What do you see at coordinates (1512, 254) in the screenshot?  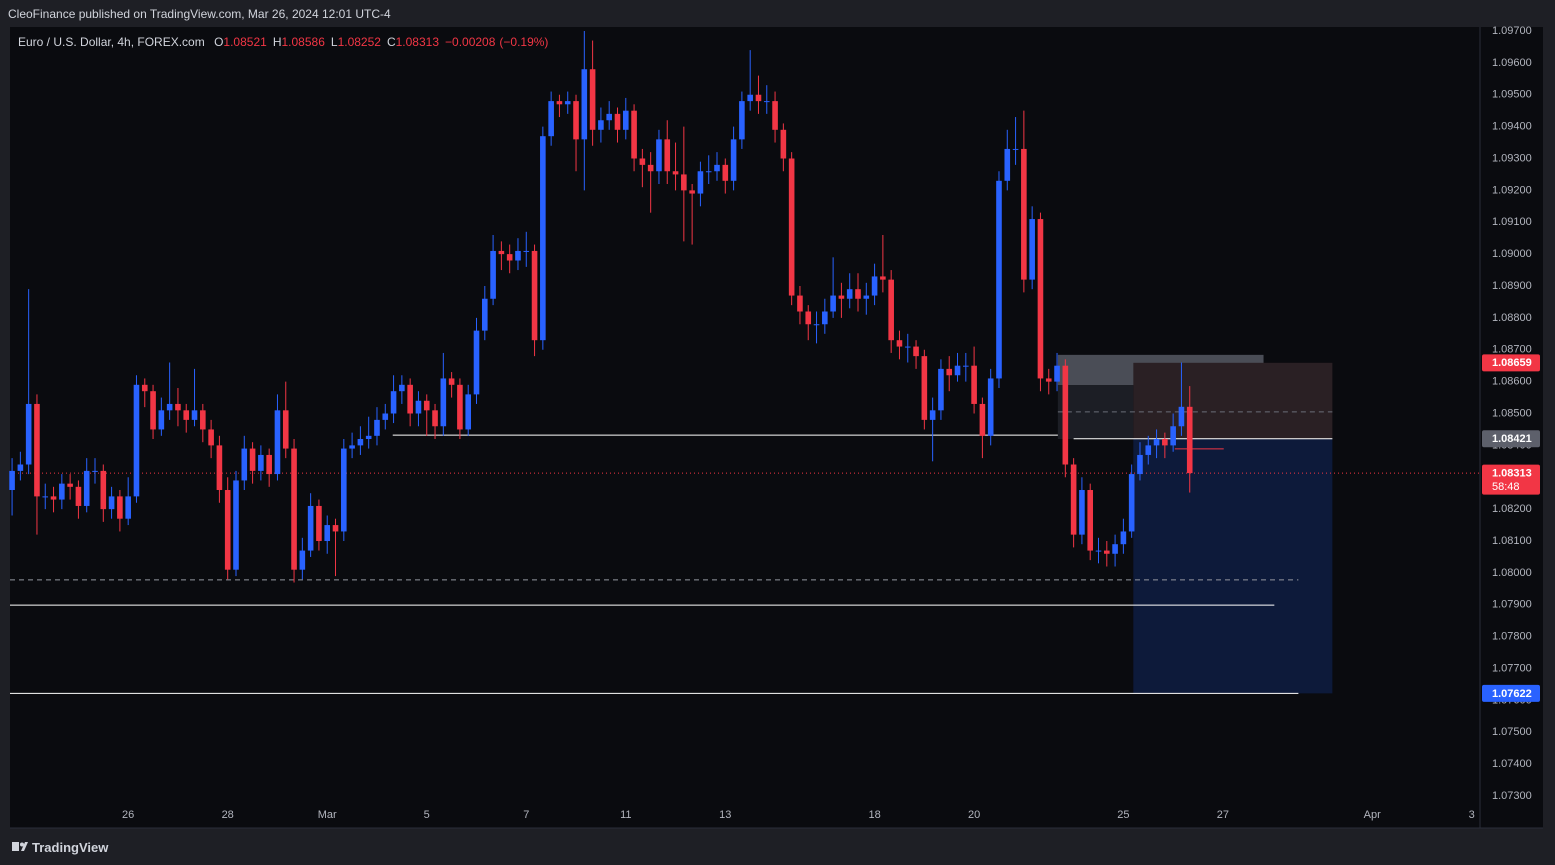 I see `y-tick-label: 1.09000` at bounding box center [1512, 254].